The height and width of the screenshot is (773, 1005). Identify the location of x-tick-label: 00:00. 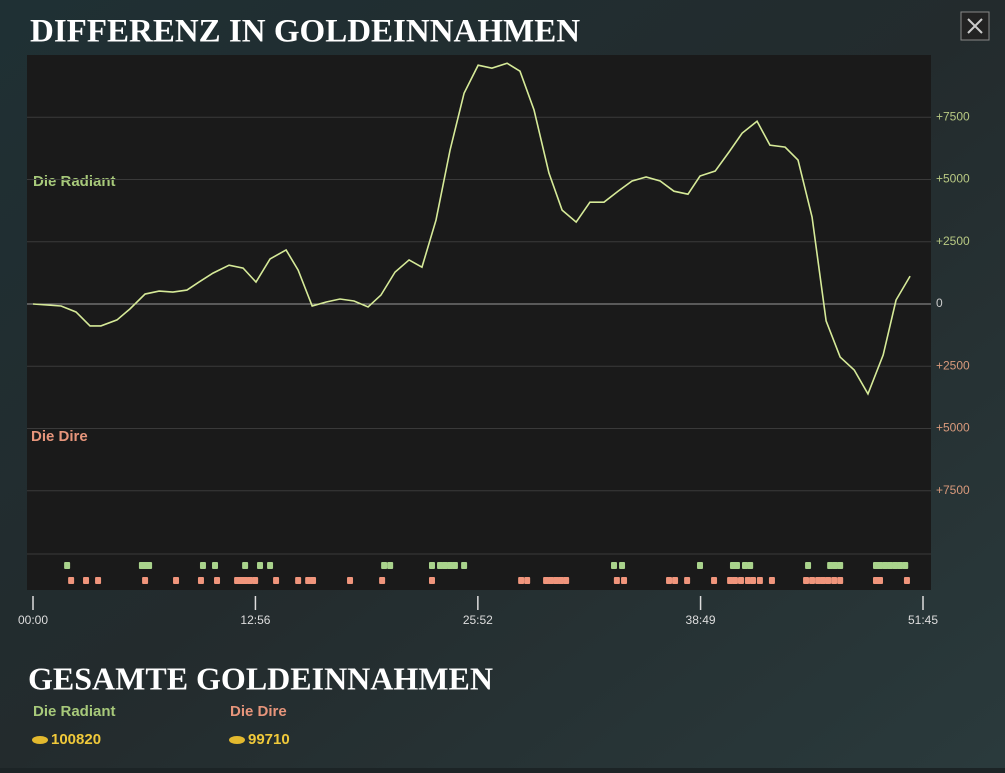
(33, 620).